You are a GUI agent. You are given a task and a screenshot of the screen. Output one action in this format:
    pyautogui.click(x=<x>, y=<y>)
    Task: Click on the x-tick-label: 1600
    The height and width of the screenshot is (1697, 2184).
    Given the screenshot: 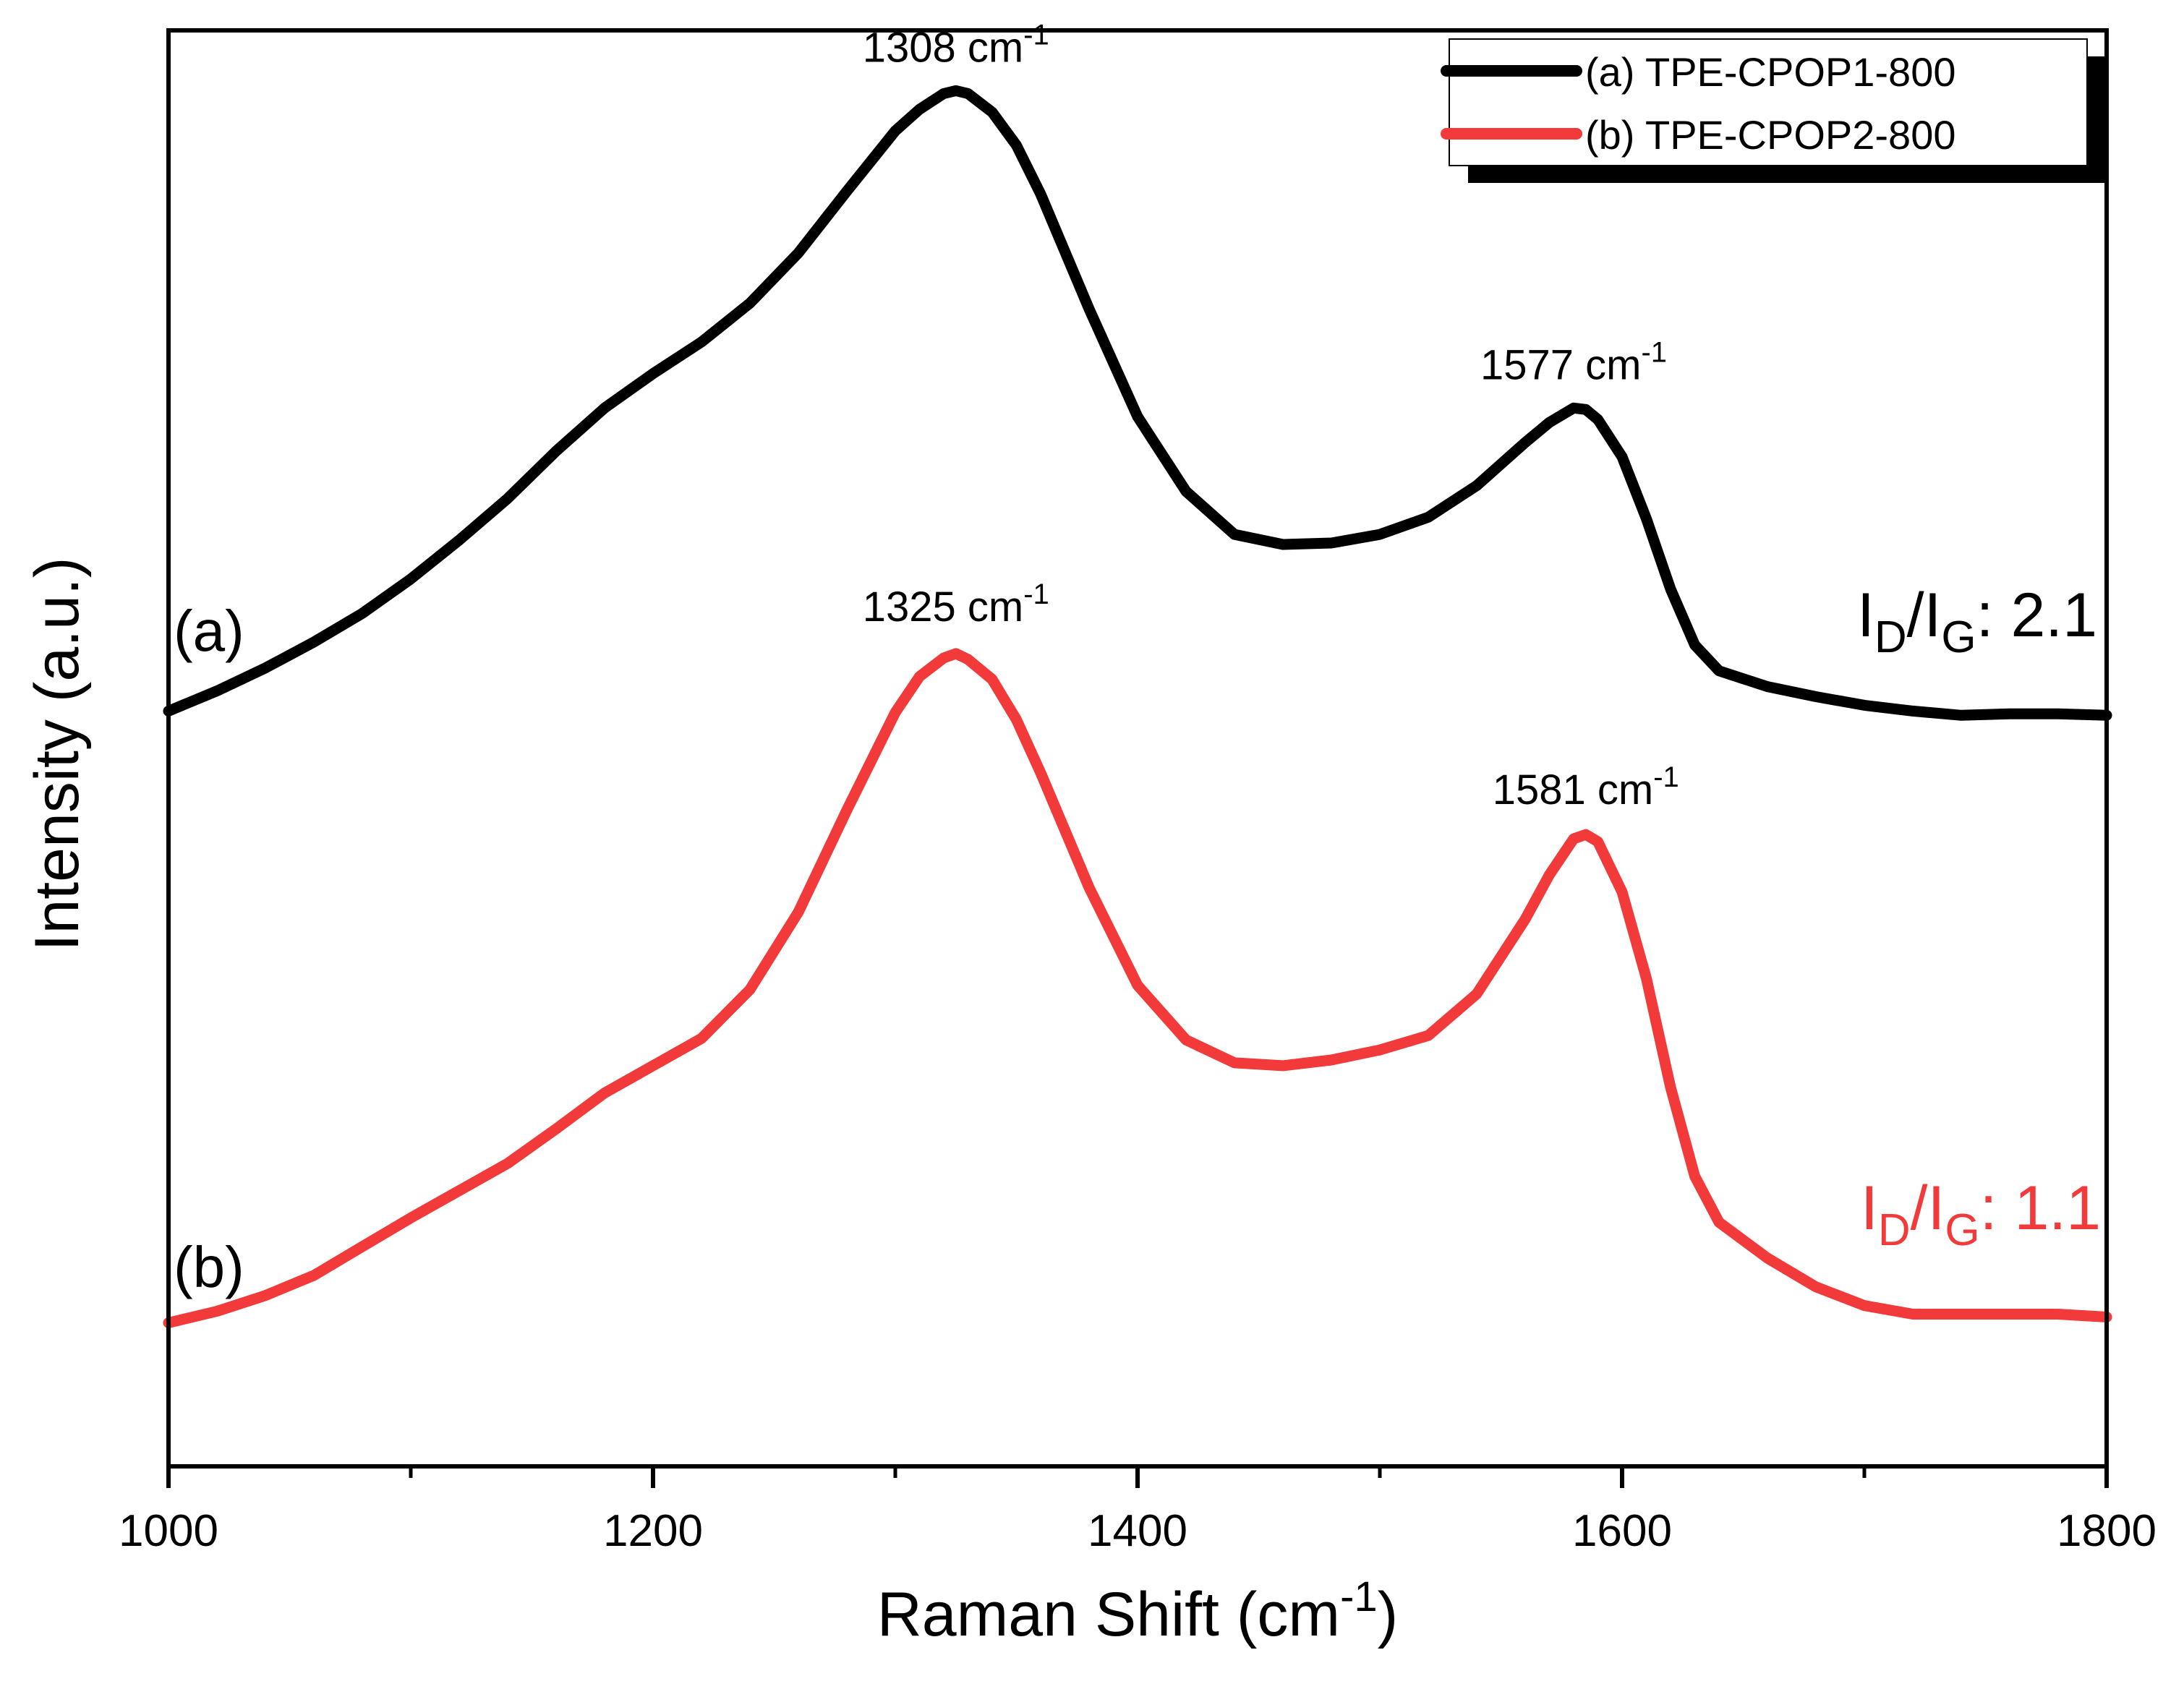 What is the action you would take?
    pyautogui.click(x=1622, y=1531)
    